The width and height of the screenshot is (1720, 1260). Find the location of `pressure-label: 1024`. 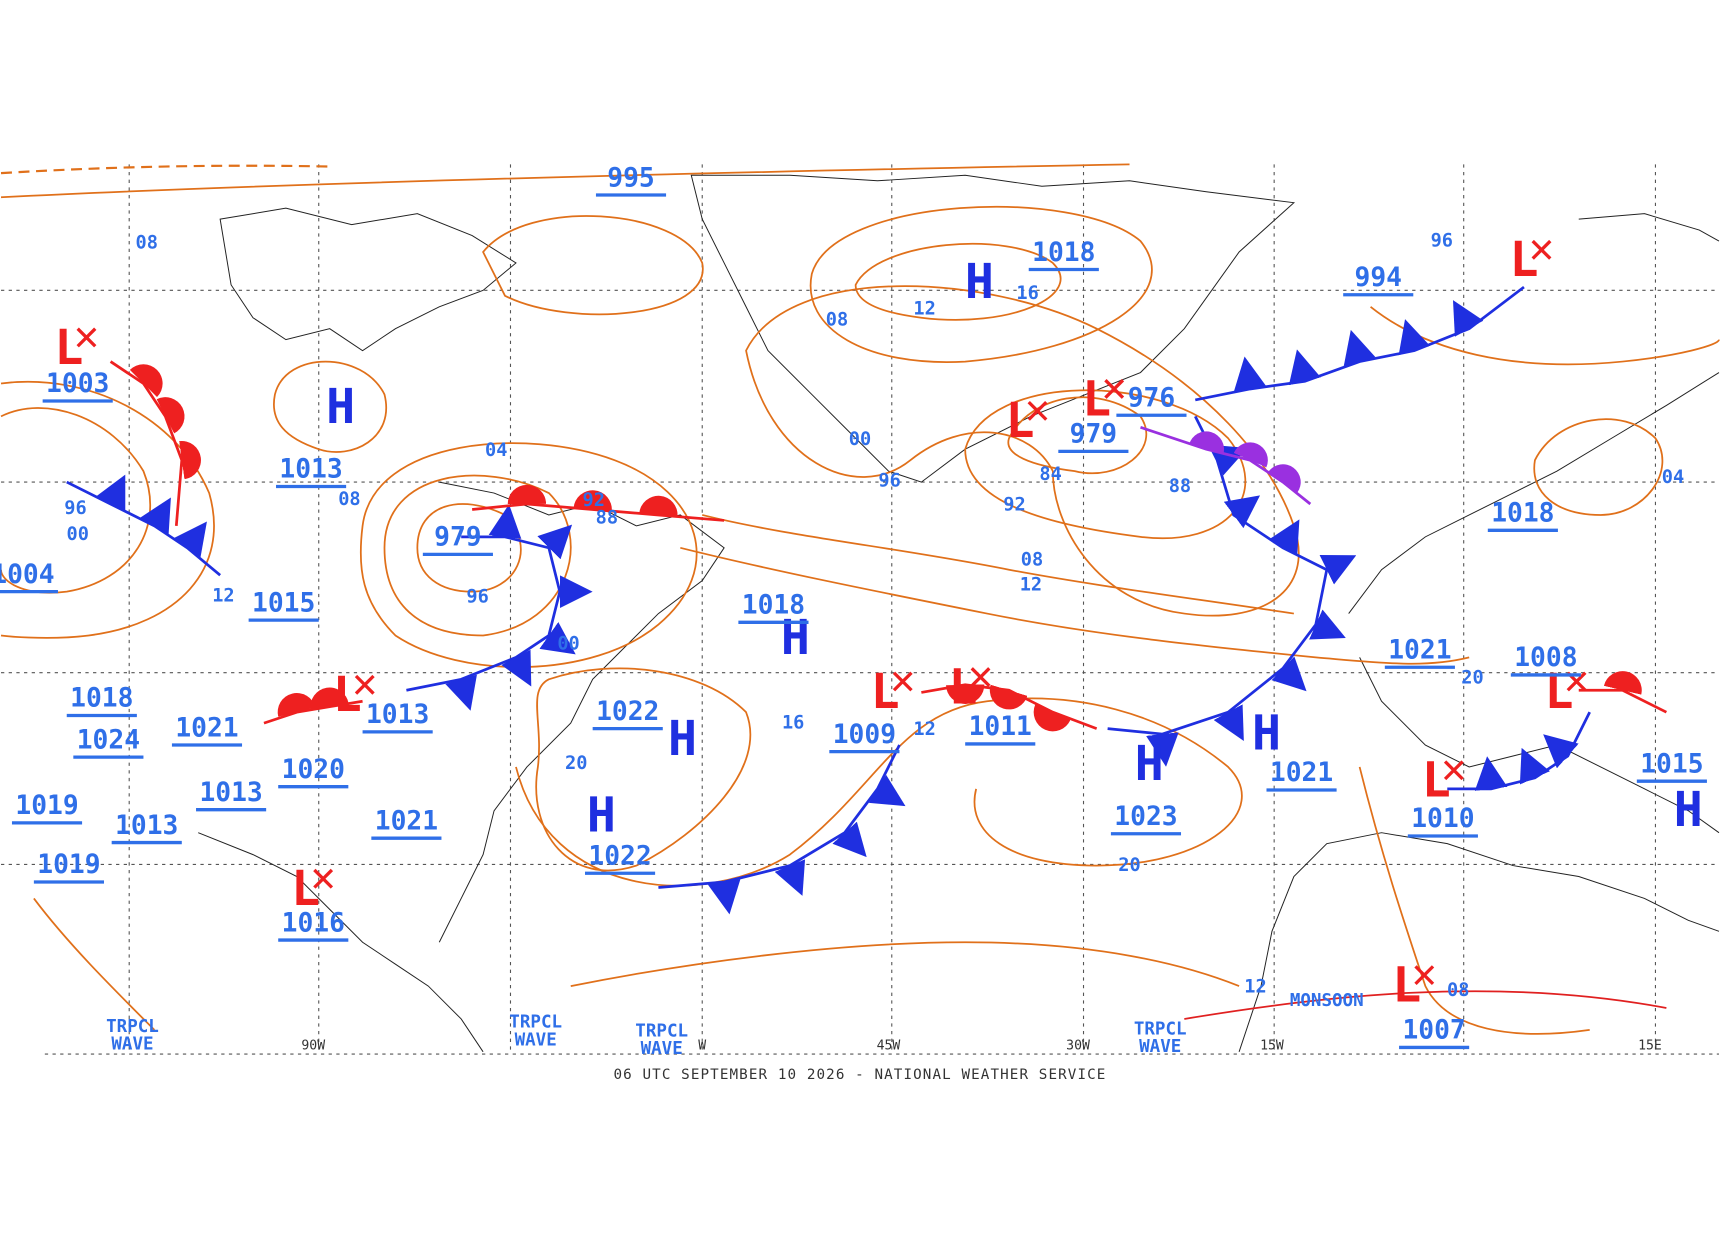

pressure-label: 1024 is located at coordinates (108, 740).